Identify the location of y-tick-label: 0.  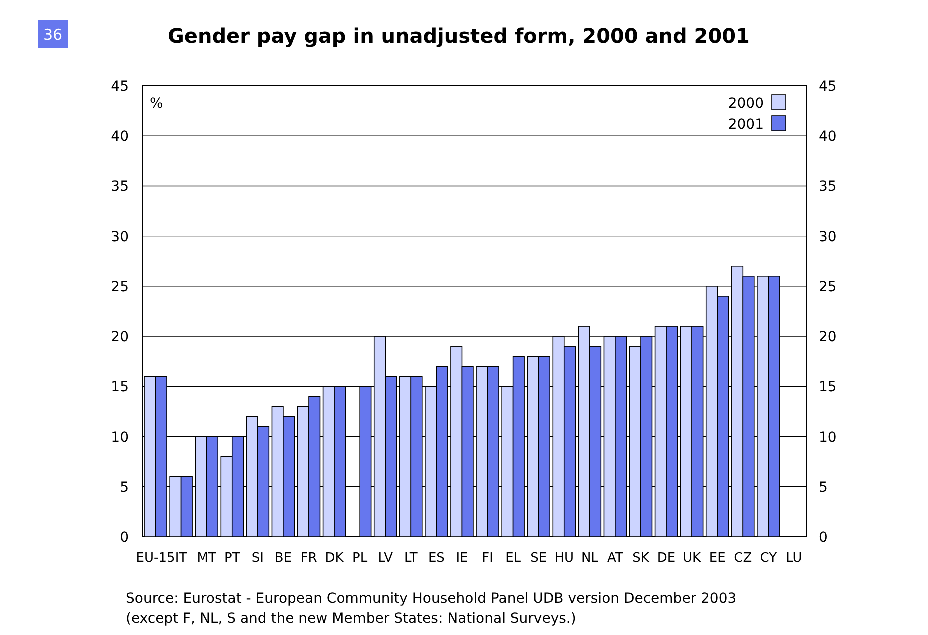
(124, 538).